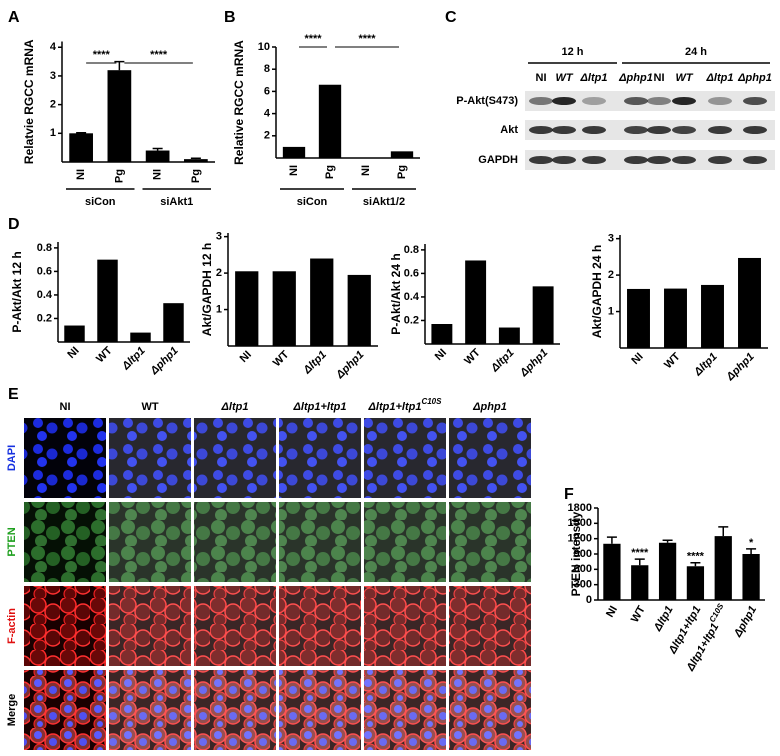  What do you see at coordinates (754, 78) in the screenshot?
I see `lane-label: Δphp1` at bounding box center [754, 78].